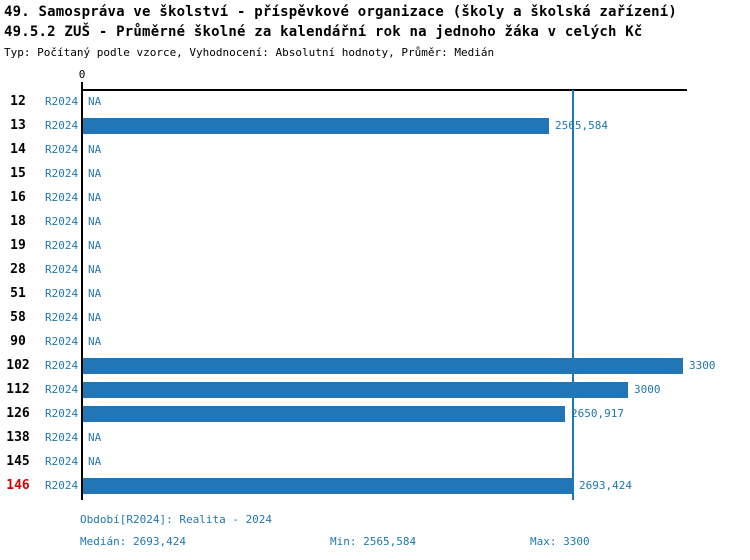  I want to click on chart-row: 14 R2024 NA, so click(375, 150).